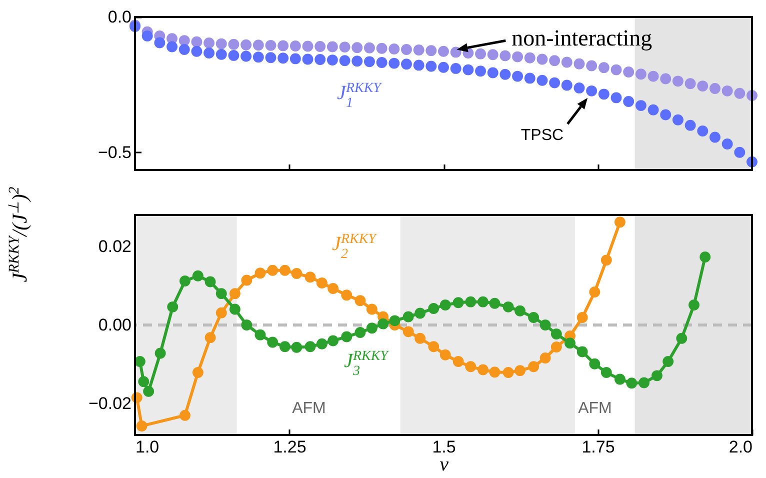 The width and height of the screenshot is (766, 478). What do you see at coordinates (740, 447) in the screenshot?
I see `x-tick-label: 2.0` at bounding box center [740, 447].